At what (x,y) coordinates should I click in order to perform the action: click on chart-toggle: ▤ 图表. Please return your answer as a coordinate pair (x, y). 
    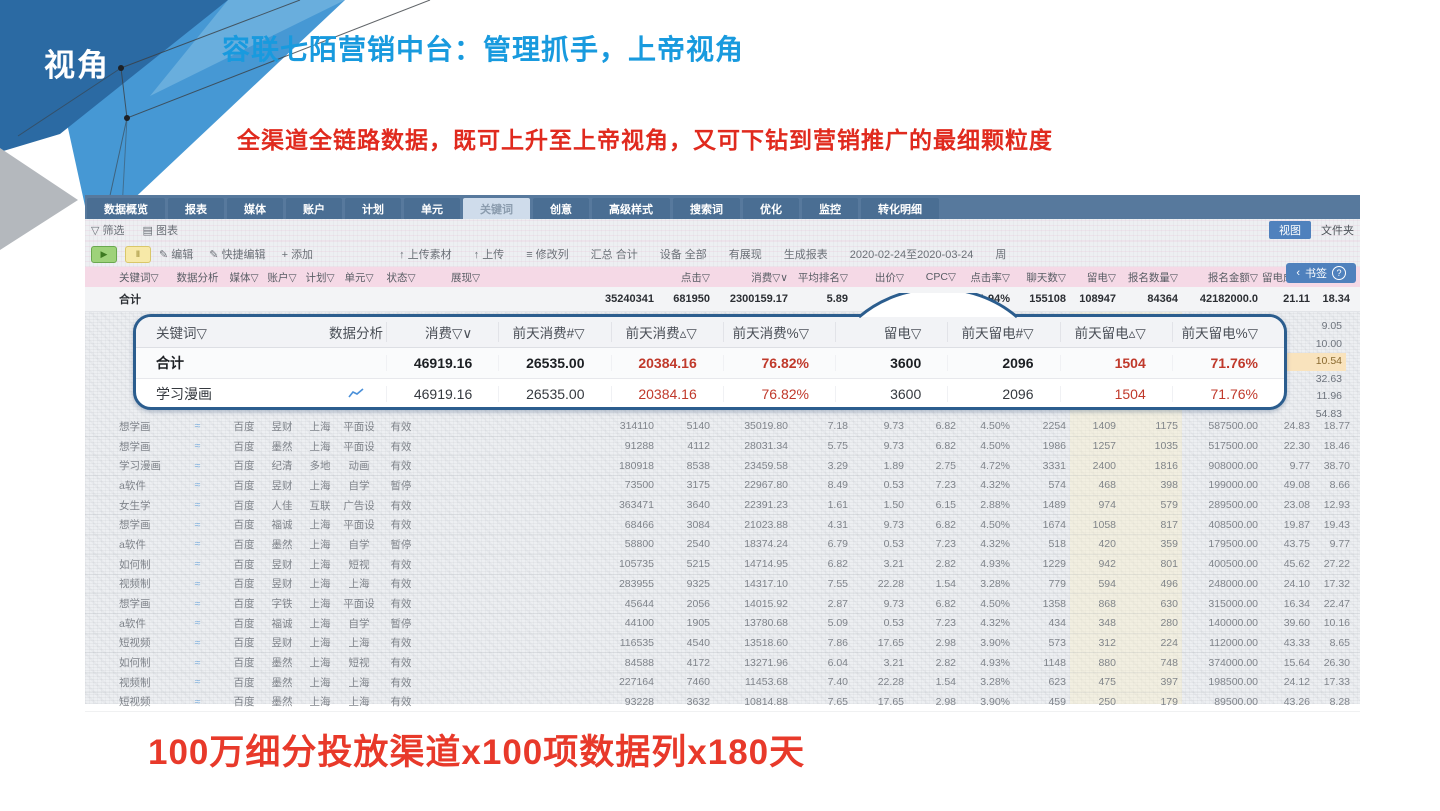
    Looking at the image, I should click on (160, 231).